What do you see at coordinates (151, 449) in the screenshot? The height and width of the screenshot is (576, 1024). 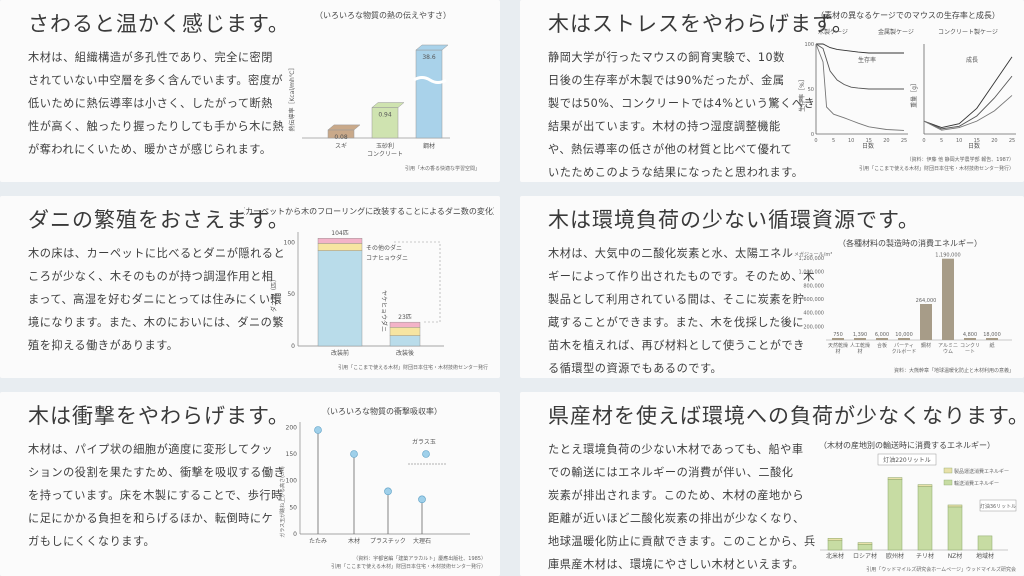 I see `body-line: 木材は、パイプ状の細胞が適度に変形してクッ` at bounding box center [151, 449].